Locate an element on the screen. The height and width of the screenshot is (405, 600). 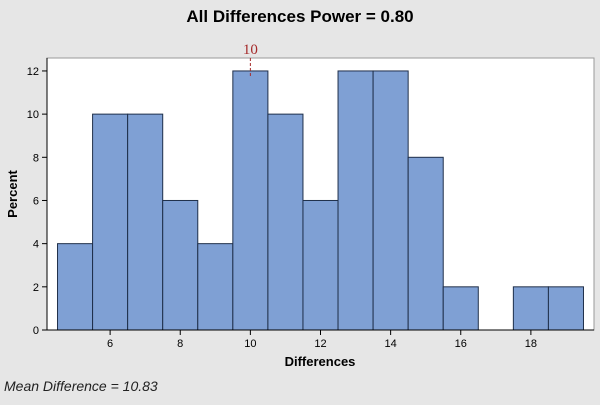
x-tick-label: 8 is located at coordinates (180, 344).